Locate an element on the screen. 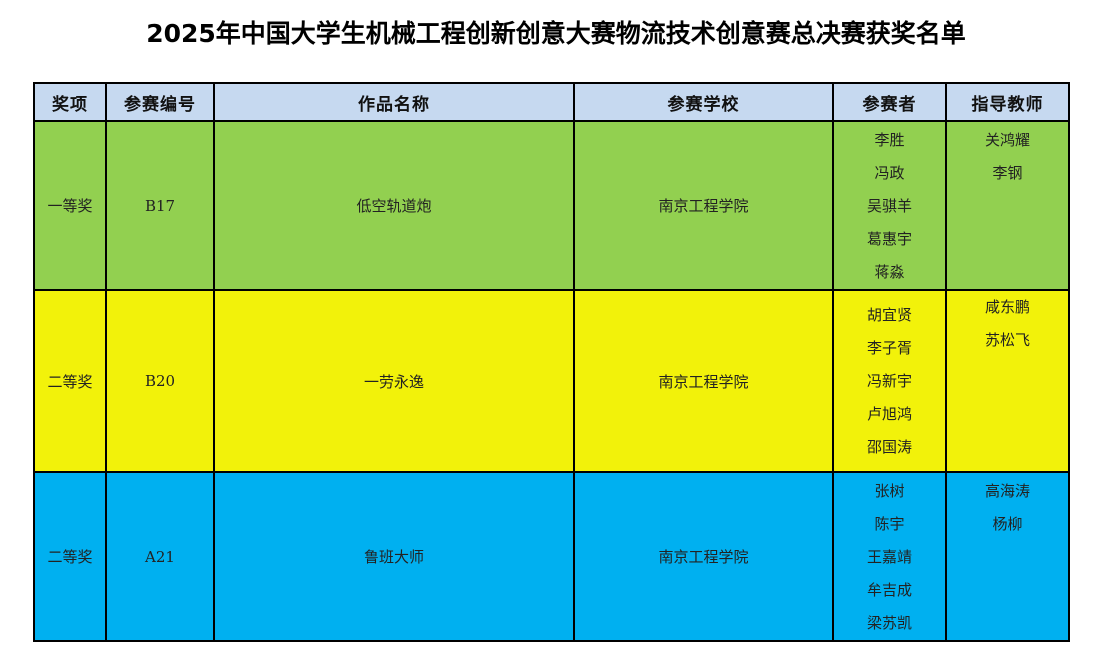 The image size is (1112, 660). teacher-name: 苏松飞 is located at coordinates (1007, 340).